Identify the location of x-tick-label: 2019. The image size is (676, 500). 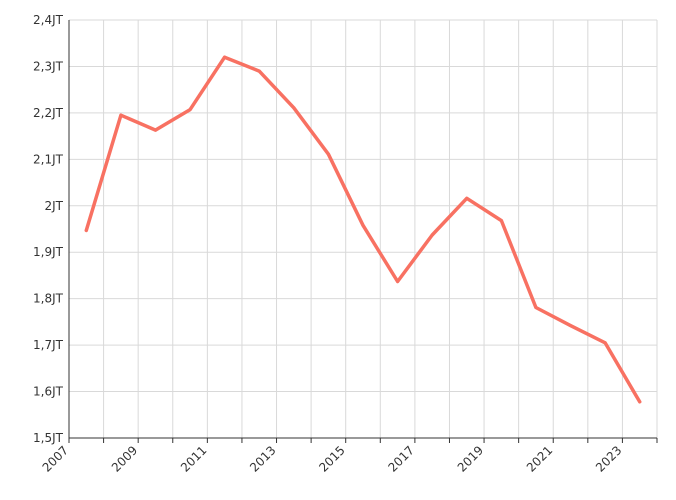
(470, 458).